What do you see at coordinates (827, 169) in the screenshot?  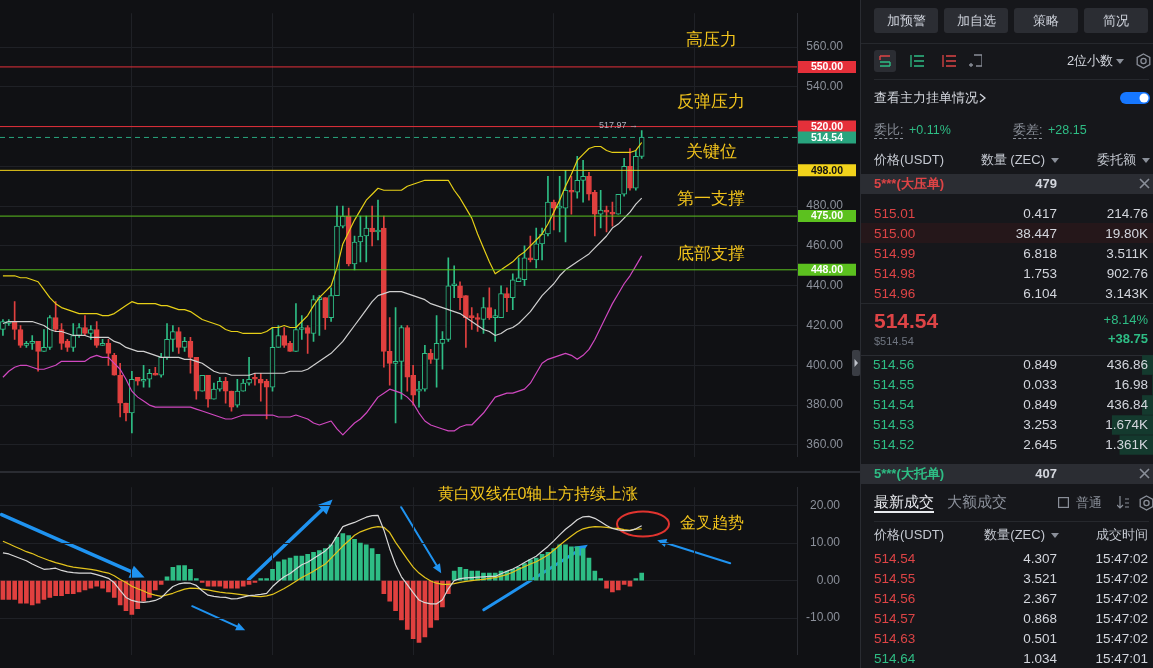 I see `ref-line-label: 498.00` at bounding box center [827, 169].